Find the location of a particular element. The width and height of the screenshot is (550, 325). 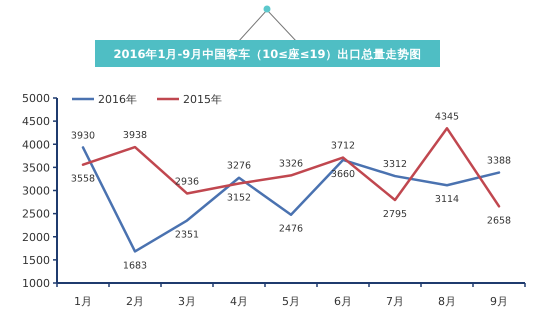

legend: 2016年 is located at coordinates (117, 99).